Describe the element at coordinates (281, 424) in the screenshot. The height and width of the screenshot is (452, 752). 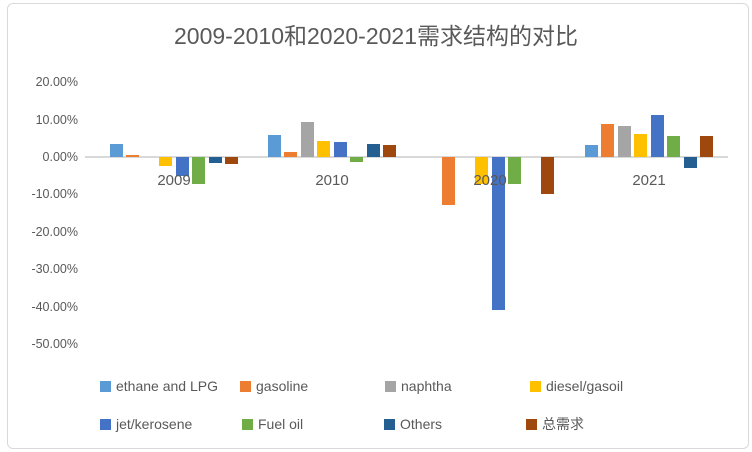
I see `legend-label: Fuel oil` at that location.